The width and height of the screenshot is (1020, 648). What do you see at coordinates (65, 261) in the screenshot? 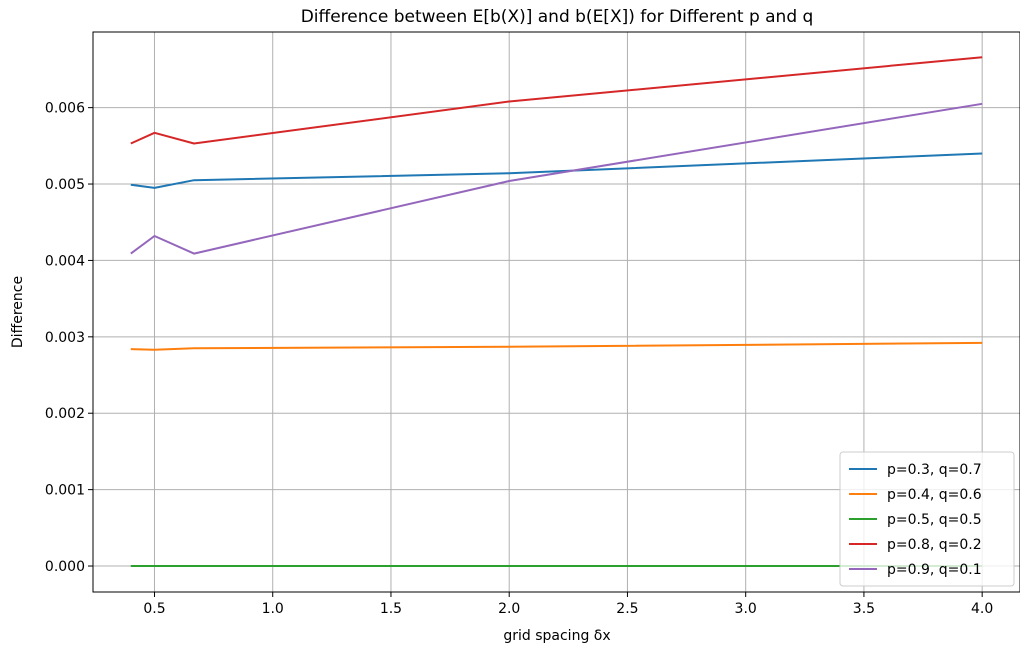
I see `y-tick-label: 0.004` at bounding box center [65, 261].